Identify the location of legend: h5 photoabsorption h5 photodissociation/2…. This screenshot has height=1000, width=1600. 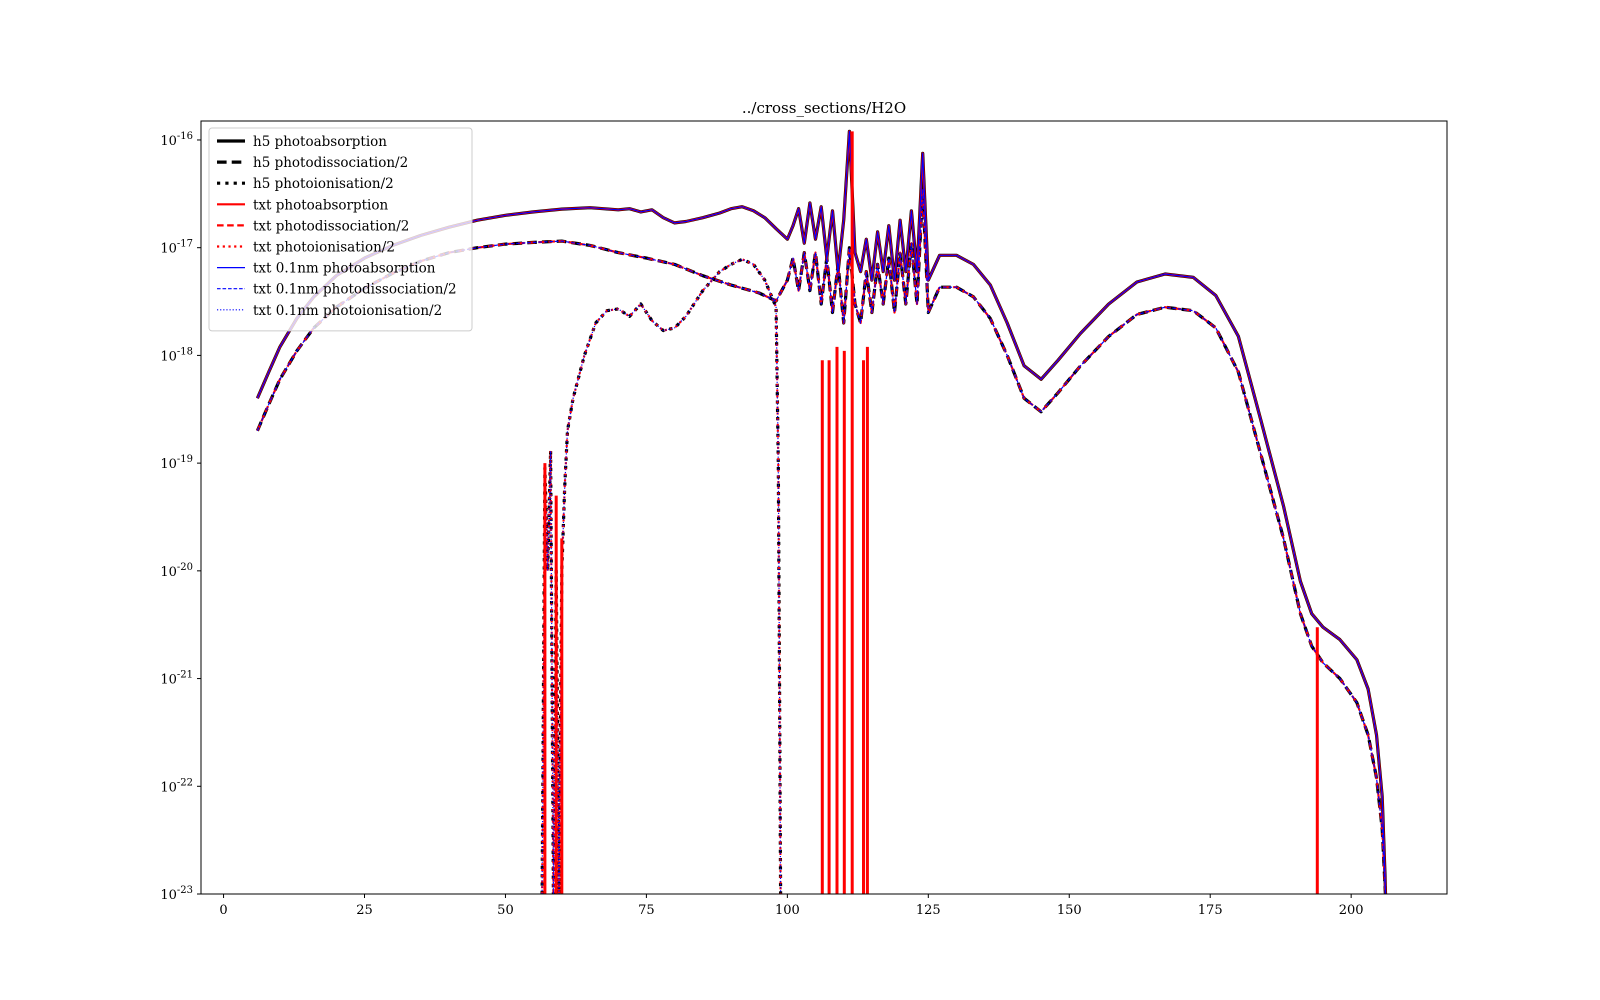
(340, 229).